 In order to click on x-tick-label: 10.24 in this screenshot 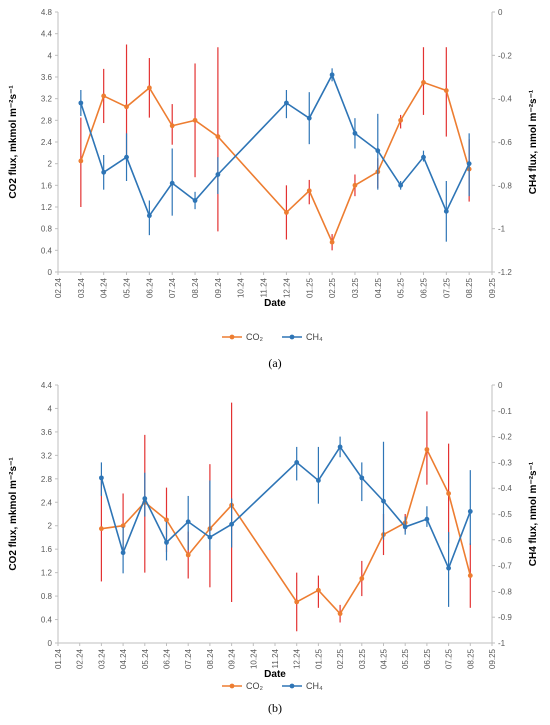, I will do `click(241, 287)`.